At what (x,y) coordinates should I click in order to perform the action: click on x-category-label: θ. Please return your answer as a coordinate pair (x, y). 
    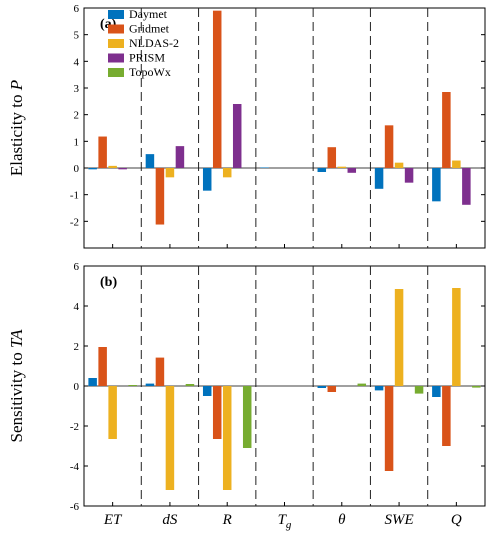
    Looking at the image, I should click on (342, 520).